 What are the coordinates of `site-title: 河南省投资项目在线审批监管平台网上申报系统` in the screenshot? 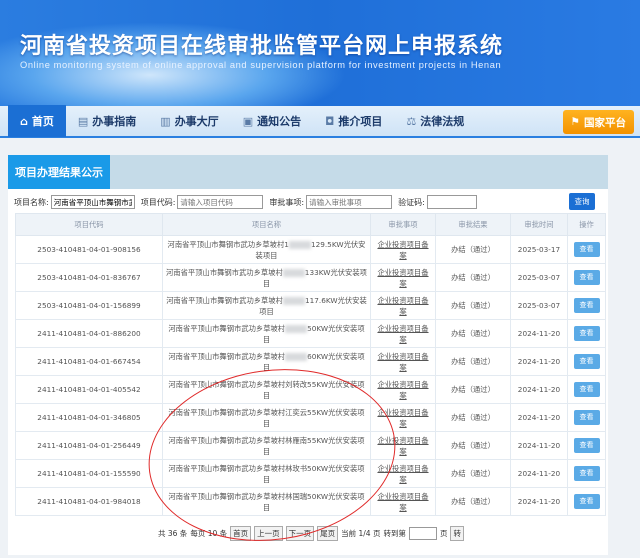 It's located at (262, 46).